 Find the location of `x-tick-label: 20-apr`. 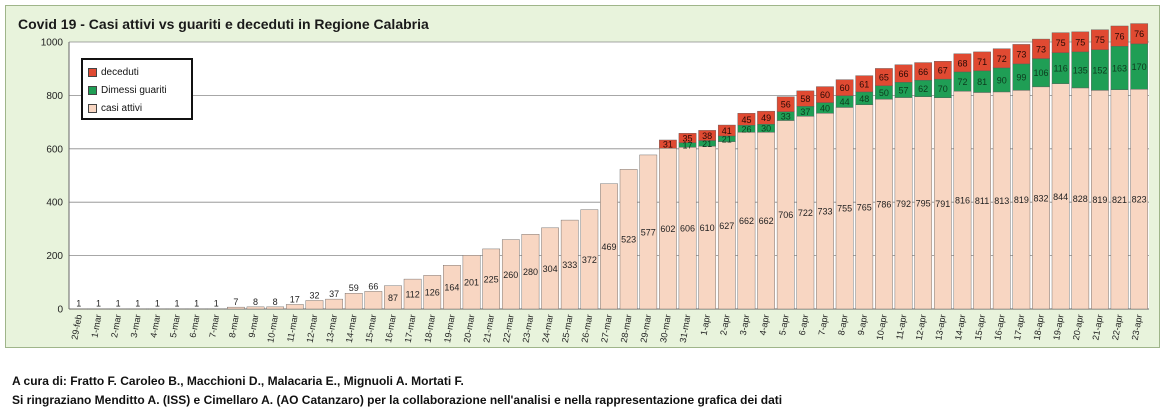

x-tick-label: 20-apr is located at coordinates (1078, 327).